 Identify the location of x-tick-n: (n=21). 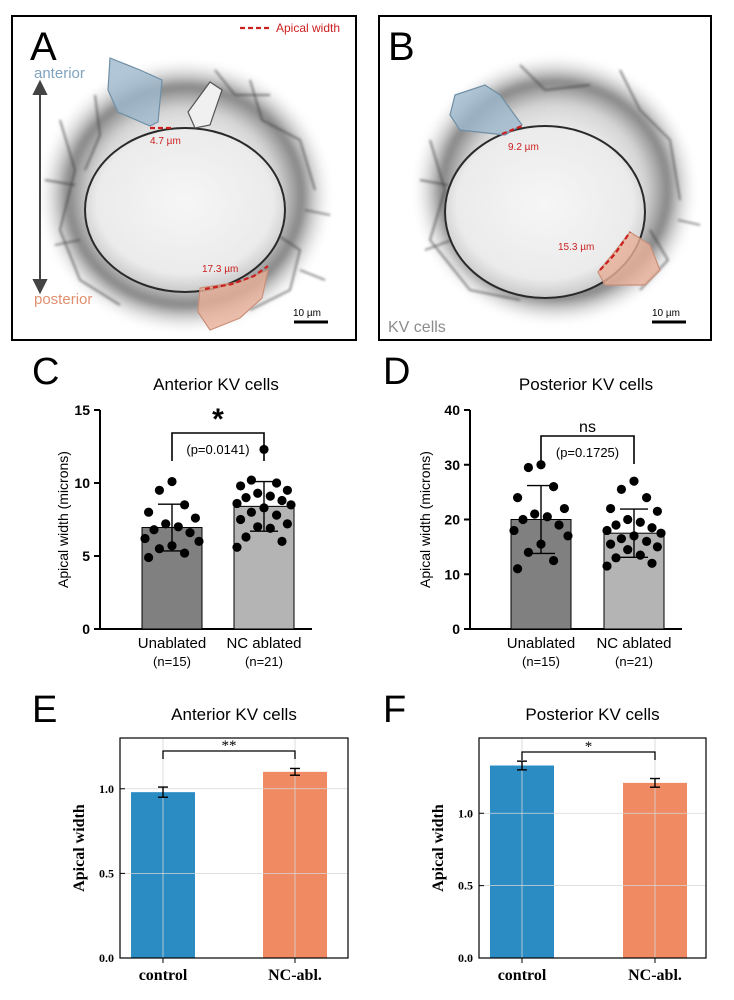
(634, 661).